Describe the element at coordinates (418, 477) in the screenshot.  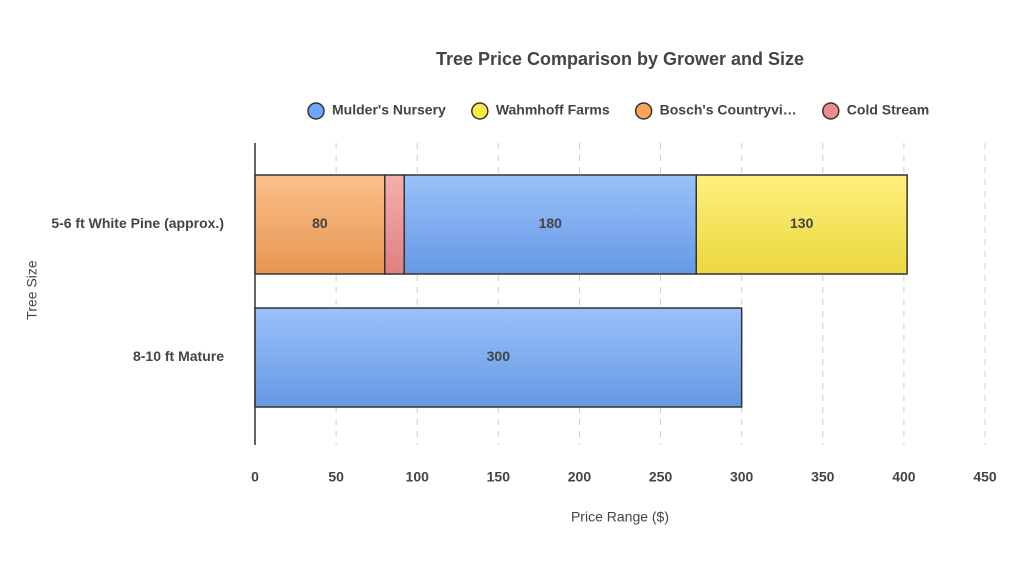
I see `x-tick-label: 100` at that location.